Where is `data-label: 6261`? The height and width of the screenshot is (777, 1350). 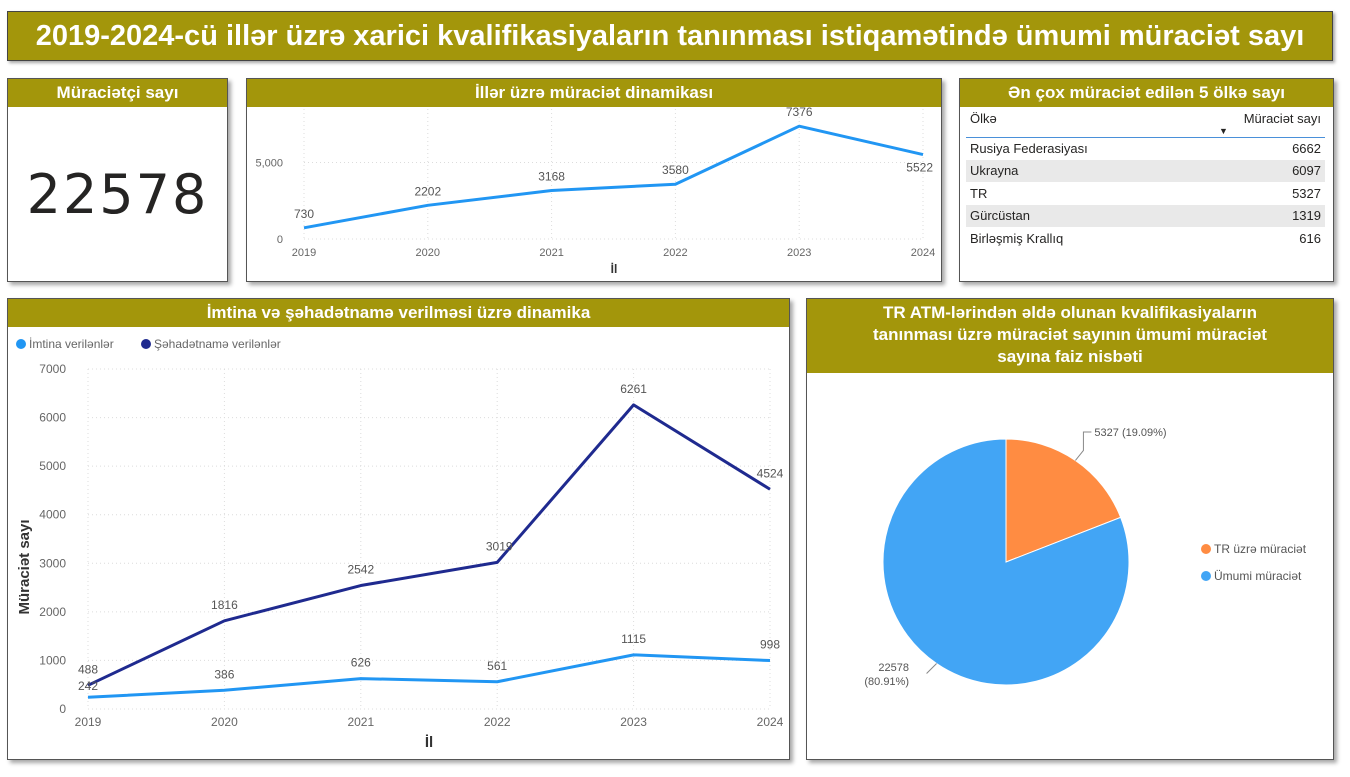
data-label: 6261 is located at coordinates (633, 389).